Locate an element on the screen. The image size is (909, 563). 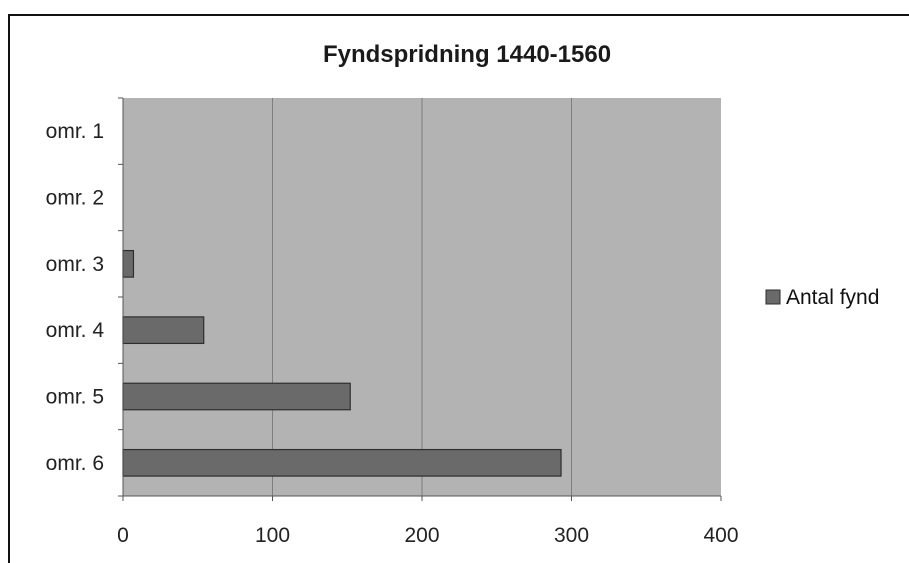
x-tick-label: 0 is located at coordinates (123, 535).